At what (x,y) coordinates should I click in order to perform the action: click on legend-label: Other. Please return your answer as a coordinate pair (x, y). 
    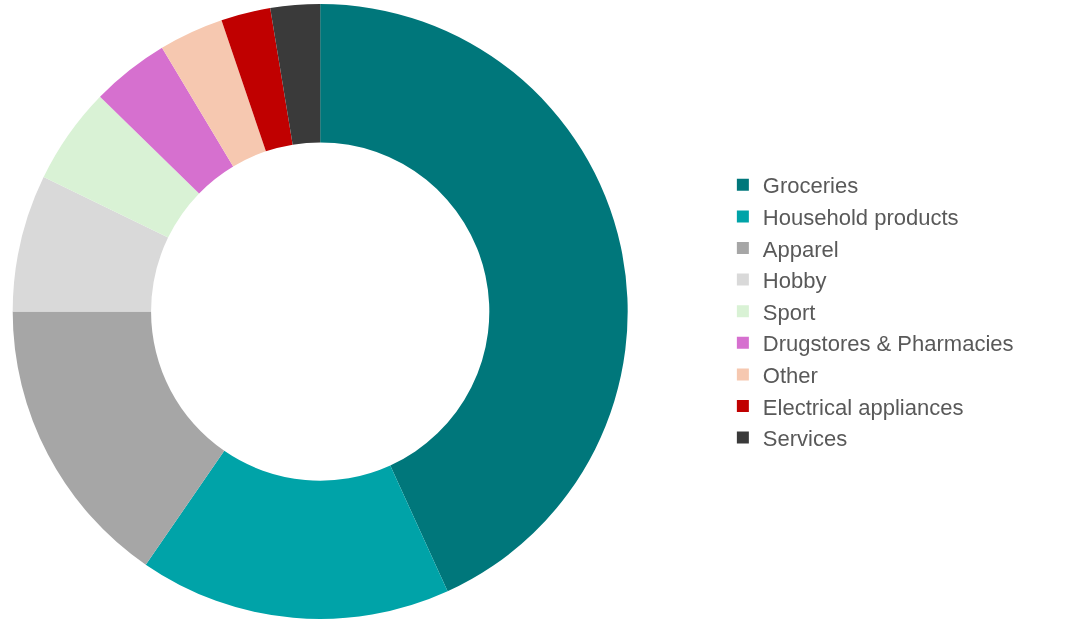
    Looking at the image, I should click on (790, 375).